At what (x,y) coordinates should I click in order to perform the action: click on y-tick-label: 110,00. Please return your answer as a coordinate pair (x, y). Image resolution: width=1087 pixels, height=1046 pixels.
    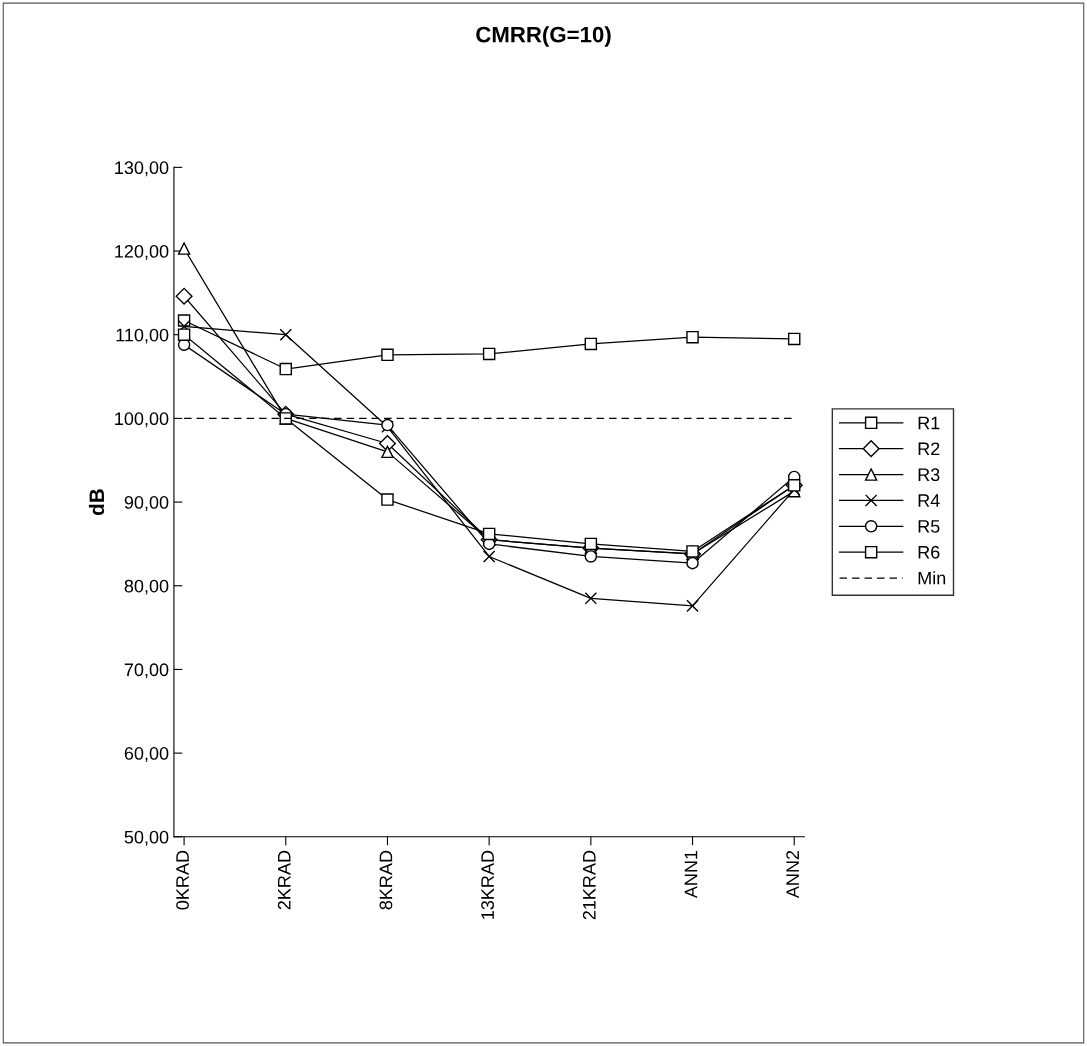
    Looking at the image, I should click on (142, 336).